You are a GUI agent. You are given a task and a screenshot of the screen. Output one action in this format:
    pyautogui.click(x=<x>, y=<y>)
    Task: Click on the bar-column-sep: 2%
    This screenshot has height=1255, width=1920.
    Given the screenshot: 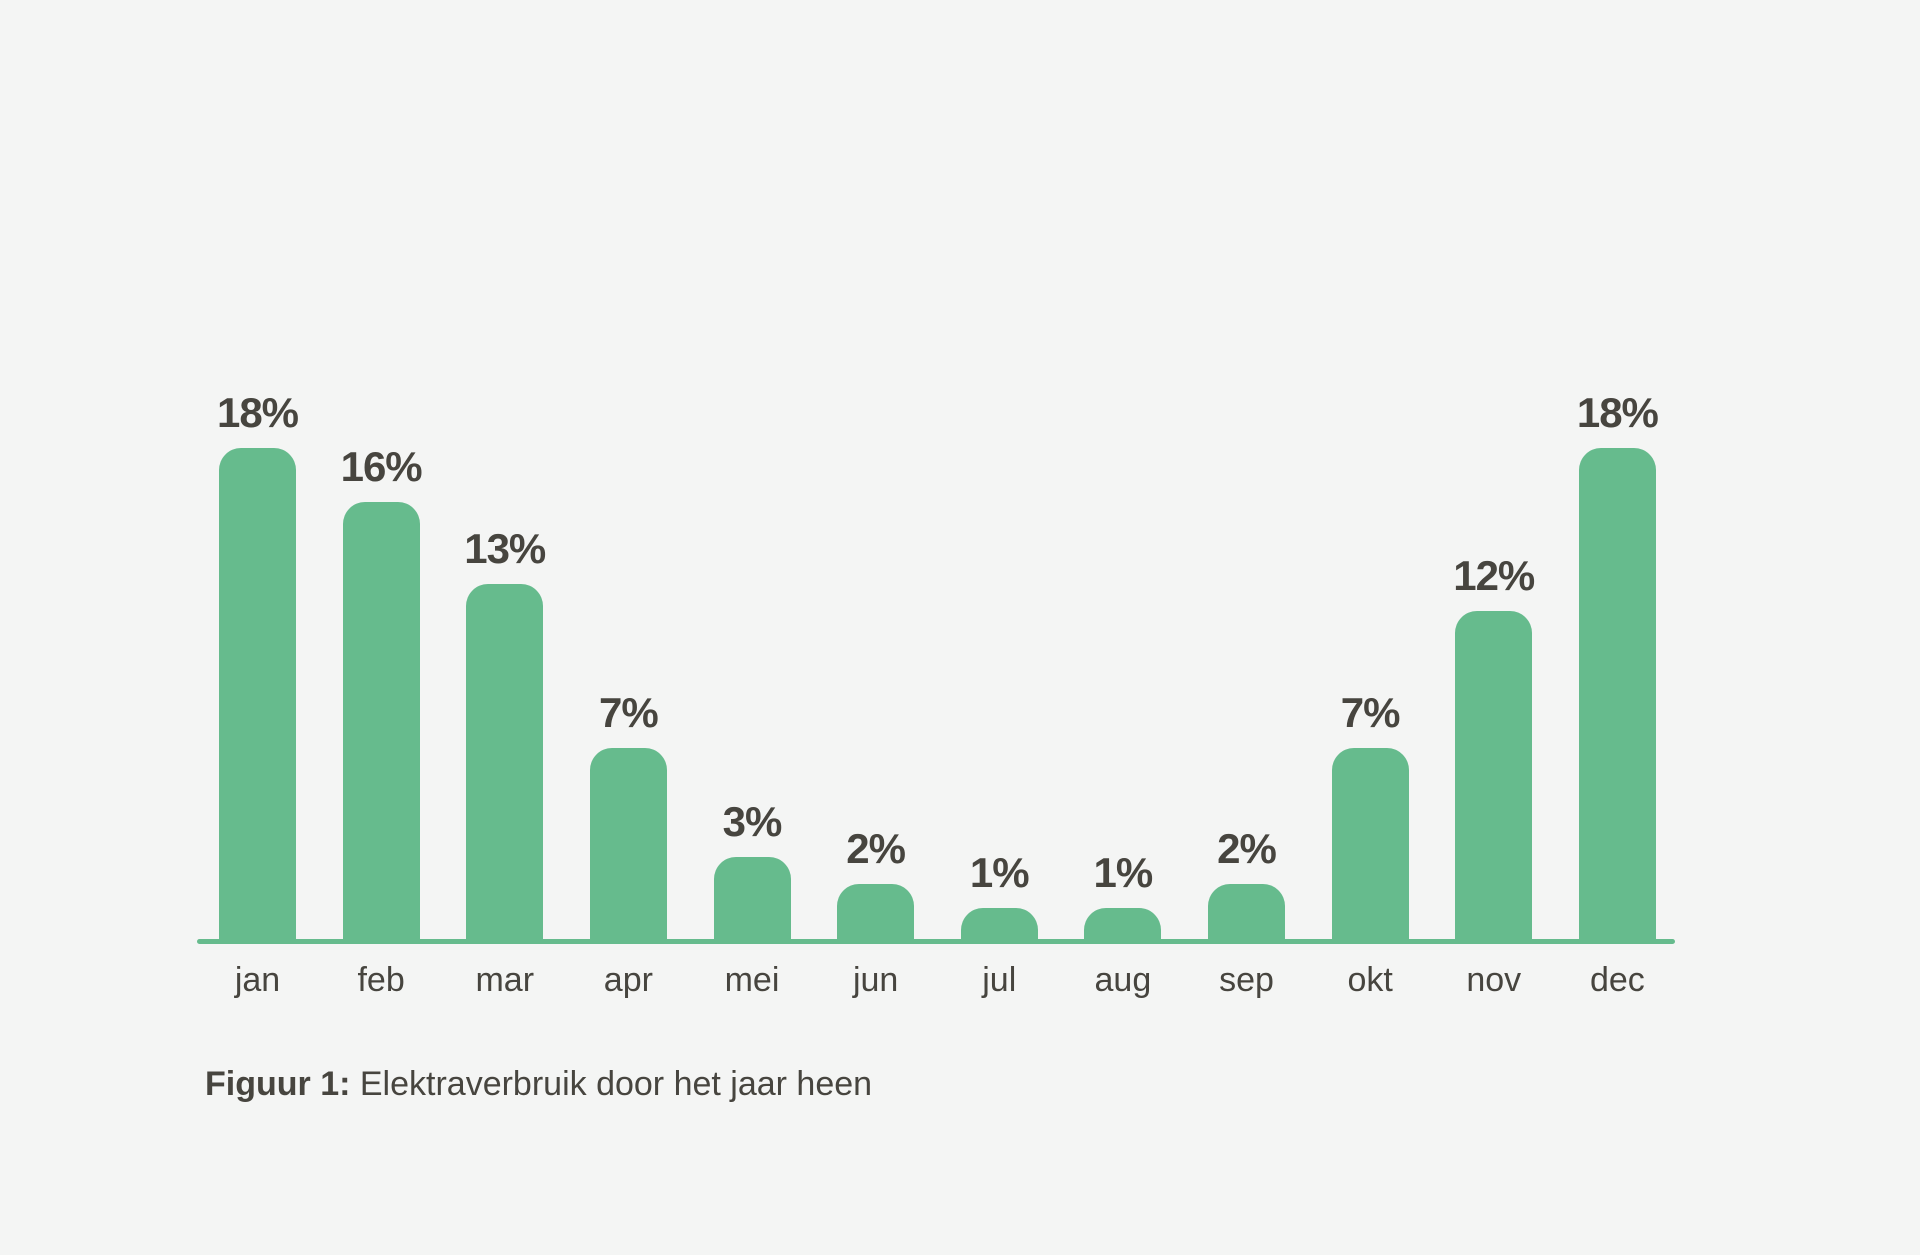 What is the action you would take?
    pyautogui.click(x=1246, y=883)
    